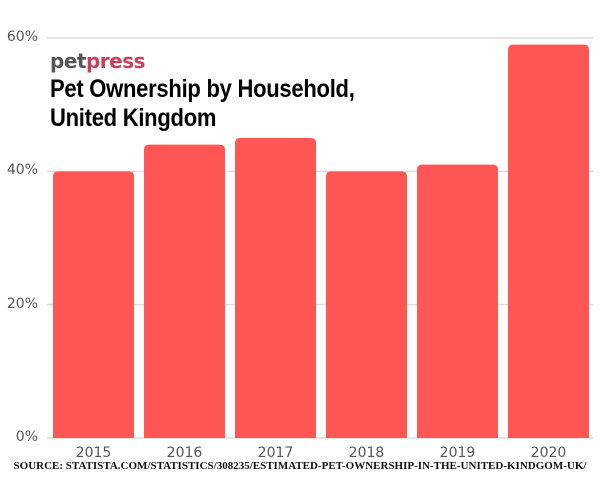 Image resolution: width=600 pixels, height=500 pixels. What do you see at coordinates (22, 170) in the screenshot?
I see `y-tick-label: 40%` at bounding box center [22, 170].